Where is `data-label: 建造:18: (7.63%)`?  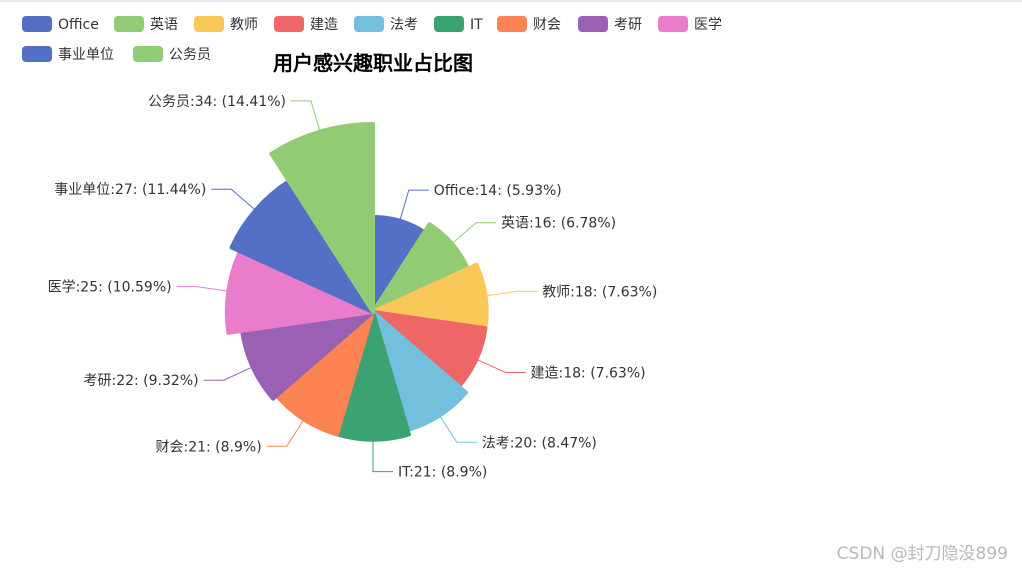 data-label: 建造:18: (7.63%) is located at coordinates (588, 374).